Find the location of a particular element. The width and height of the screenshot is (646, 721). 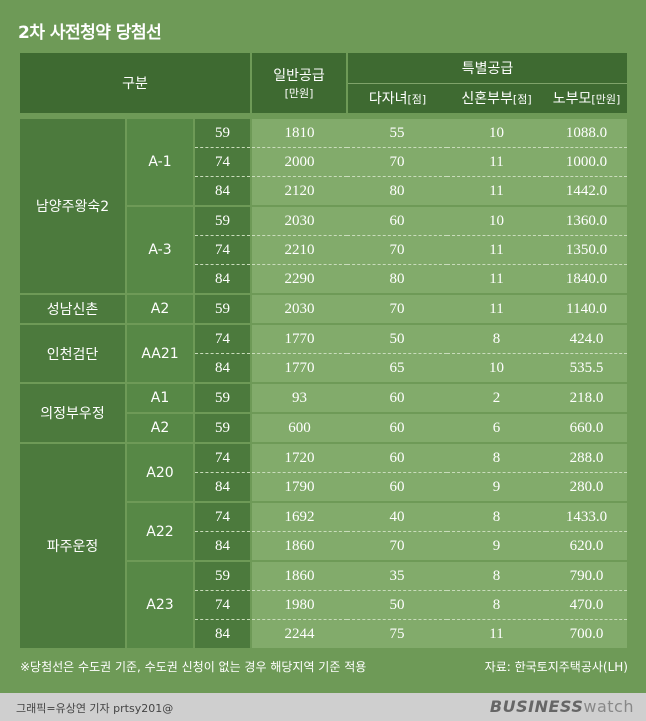

page-title: 2차 사전청약 당첨선 is located at coordinates (90, 33).